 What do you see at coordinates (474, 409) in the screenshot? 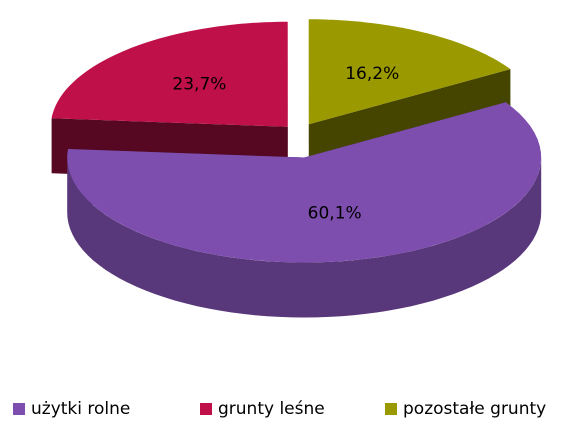
I see `legend-label: pozostałe grunty` at bounding box center [474, 409].